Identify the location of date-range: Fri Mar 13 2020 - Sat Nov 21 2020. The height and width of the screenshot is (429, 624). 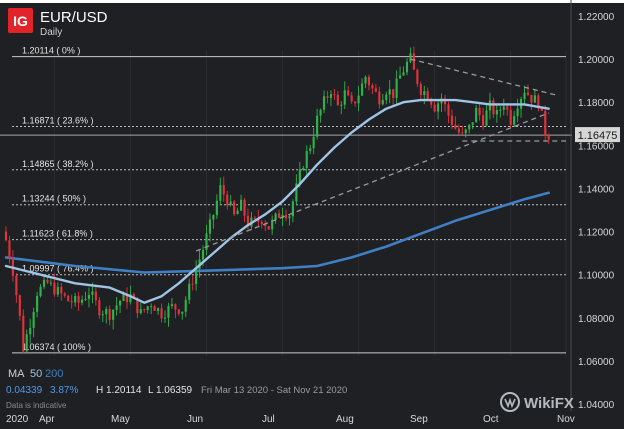
(274, 390).